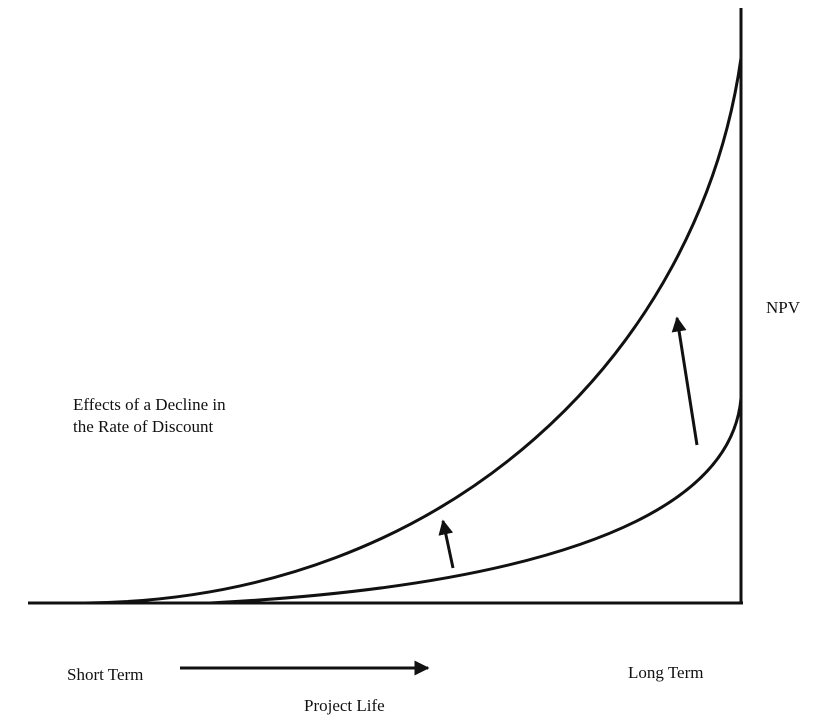 The image size is (830, 722). I want to click on x-start-label: Short Term, so click(105, 674).